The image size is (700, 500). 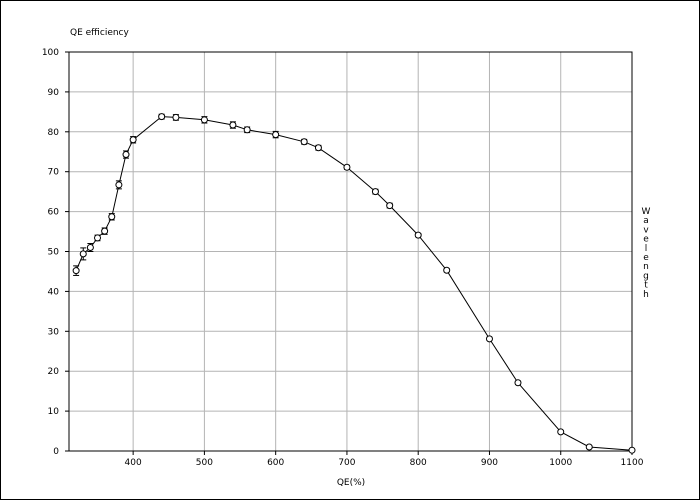 What do you see at coordinates (54, 292) in the screenshot?
I see `y-tick-label: 40` at bounding box center [54, 292].